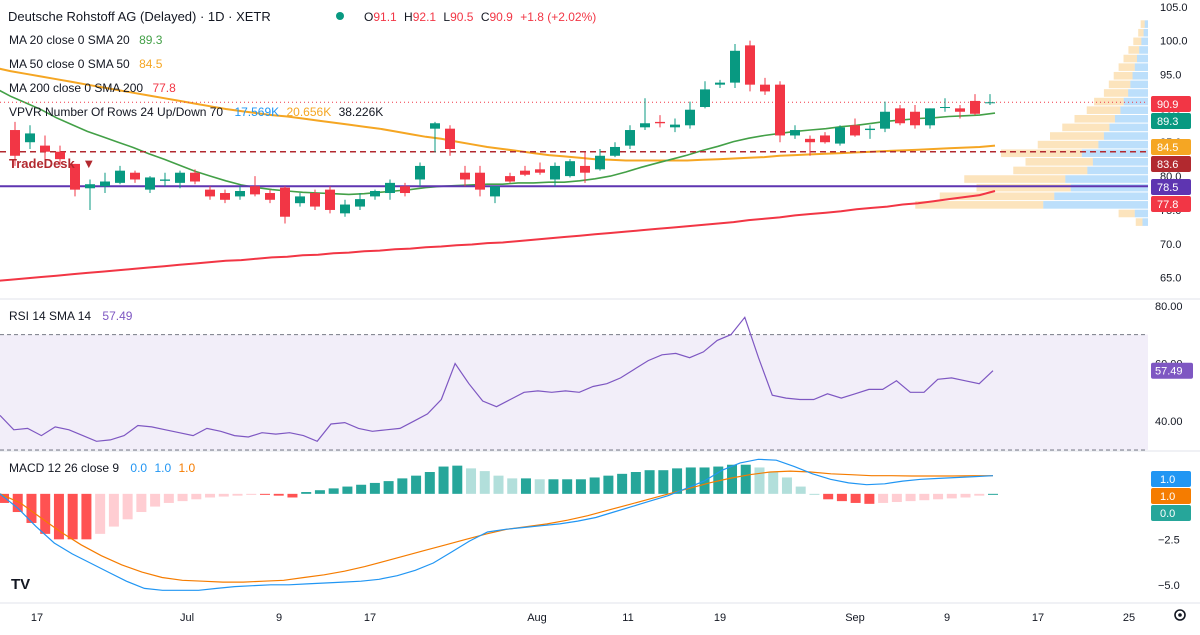 The width and height of the screenshot is (1200, 635). What do you see at coordinates (23, 583) in the screenshot?
I see `tradingview-logo-icon: TV` at bounding box center [23, 583].